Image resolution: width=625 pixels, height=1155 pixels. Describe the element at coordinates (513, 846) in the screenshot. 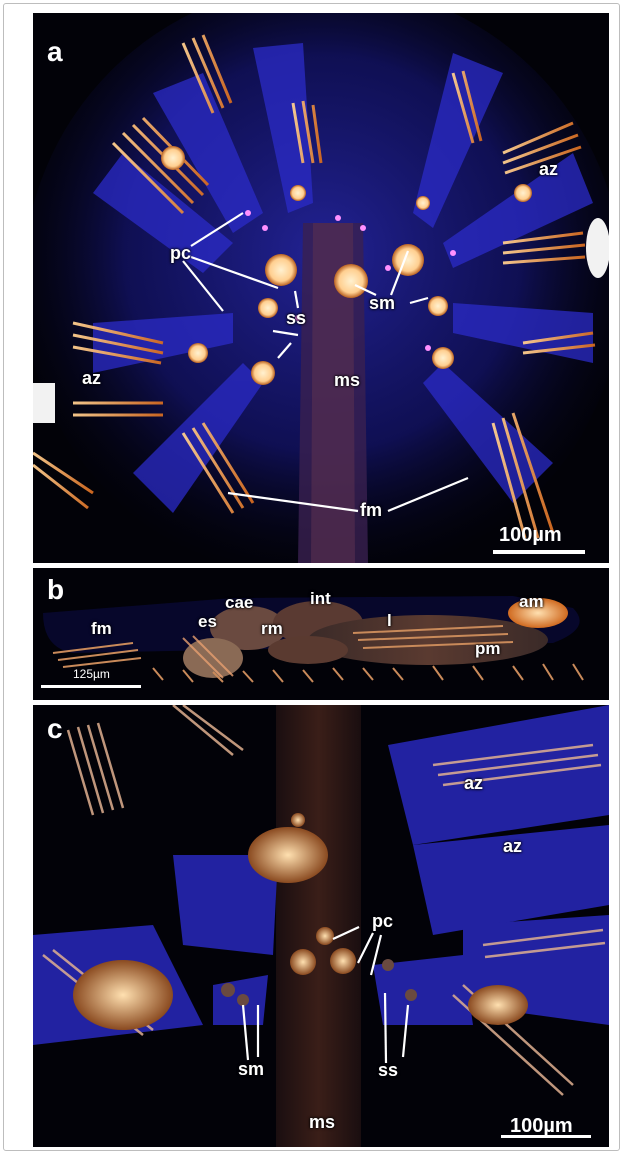

I see `label-az-lower-c: az` at that location.